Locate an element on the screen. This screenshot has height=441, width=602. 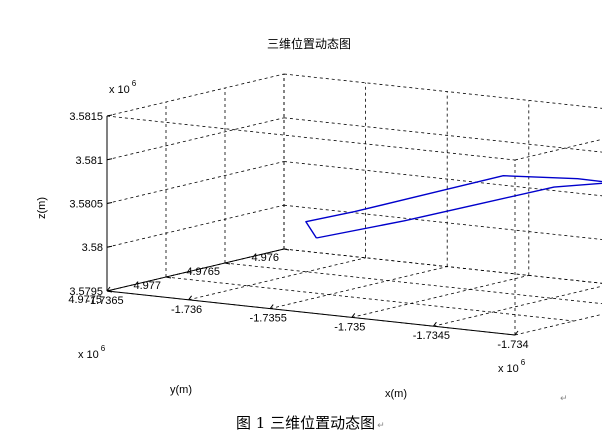
chart-title: 三维位置动态图 is located at coordinates (309, 43).